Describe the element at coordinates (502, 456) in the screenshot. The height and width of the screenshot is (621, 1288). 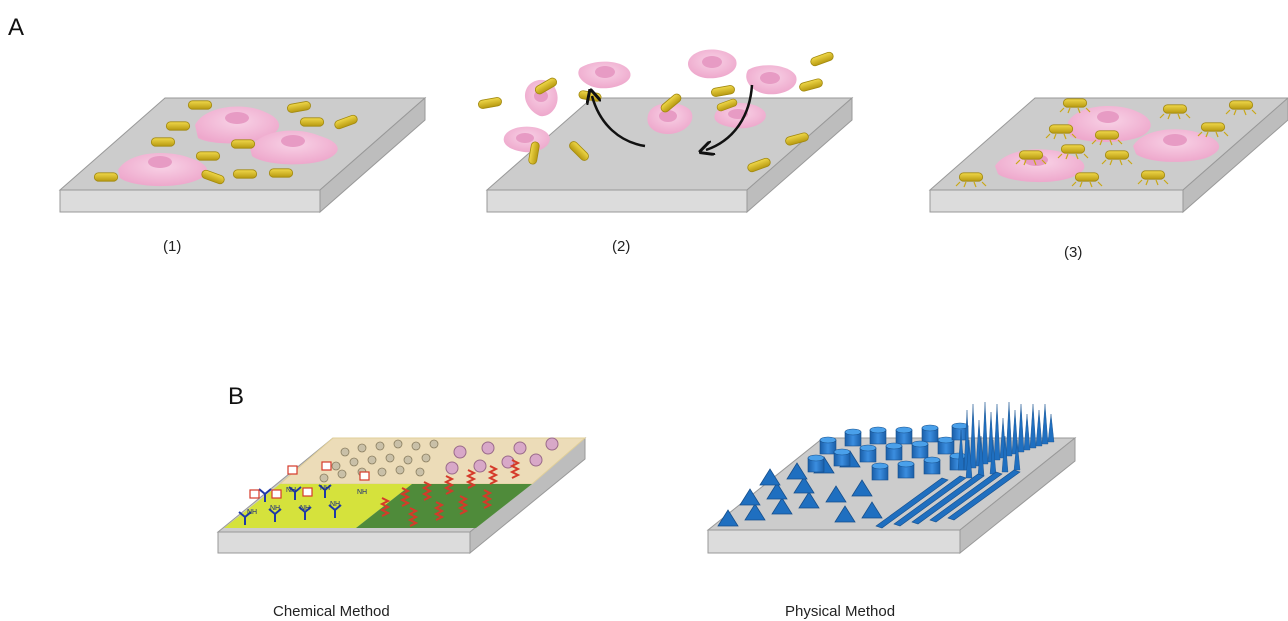
I see `chemical-vesicles` at that location.